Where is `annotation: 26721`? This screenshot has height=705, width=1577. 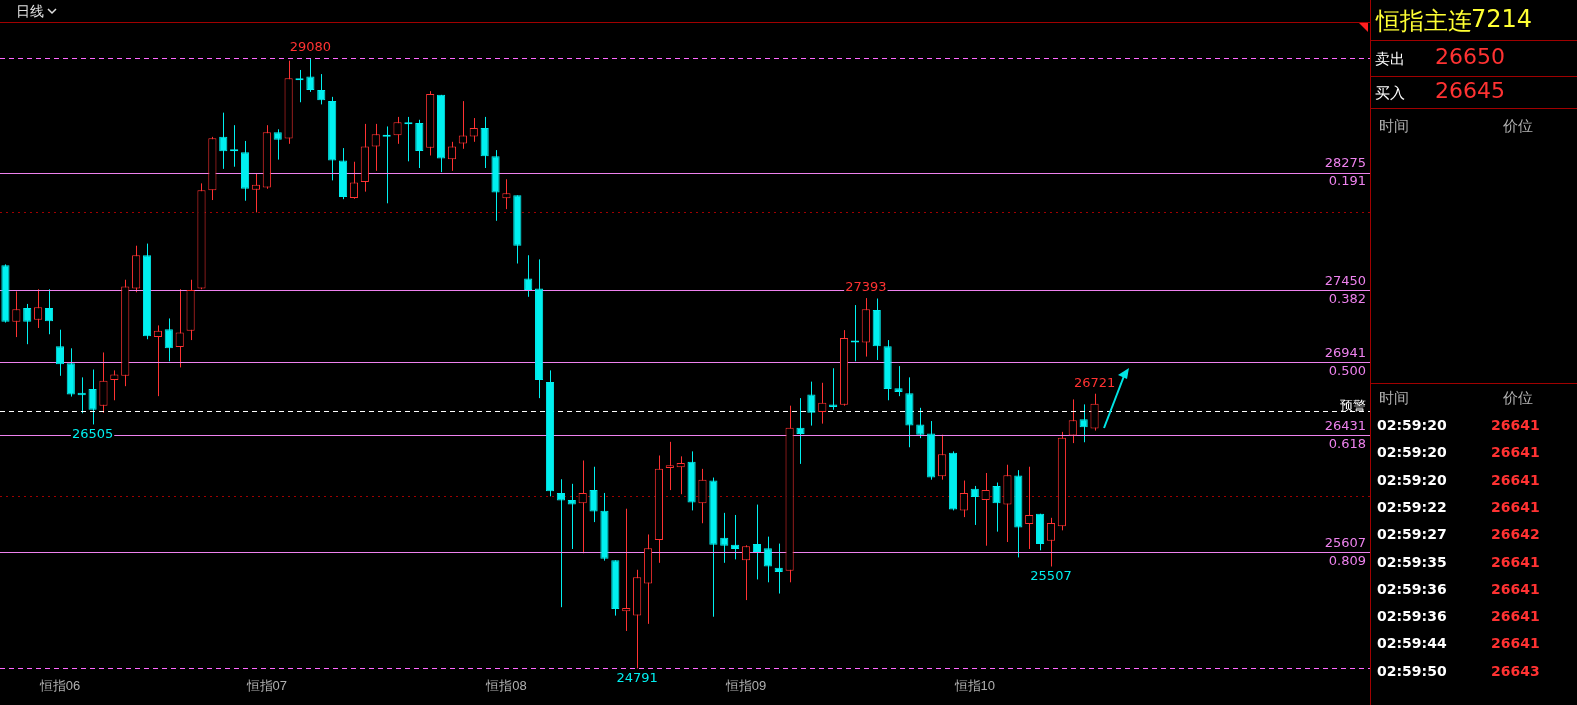
annotation: 26721 is located at coordinates (1094, 382).